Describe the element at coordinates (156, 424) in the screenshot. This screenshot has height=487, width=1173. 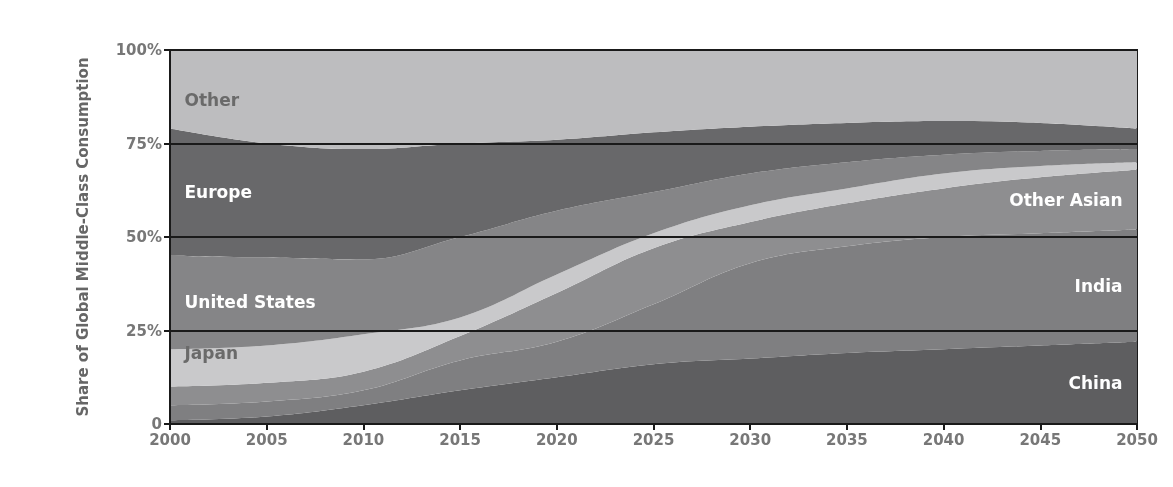
I see `y-tick-label: 0` at that location.